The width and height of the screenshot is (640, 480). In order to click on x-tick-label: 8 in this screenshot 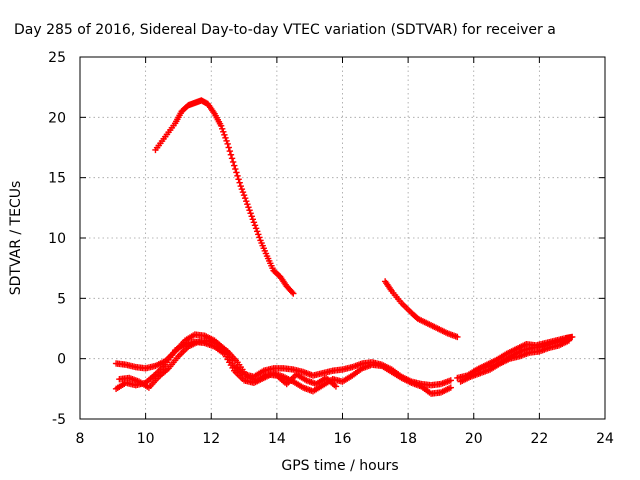, I will do `click(80, 439)`.